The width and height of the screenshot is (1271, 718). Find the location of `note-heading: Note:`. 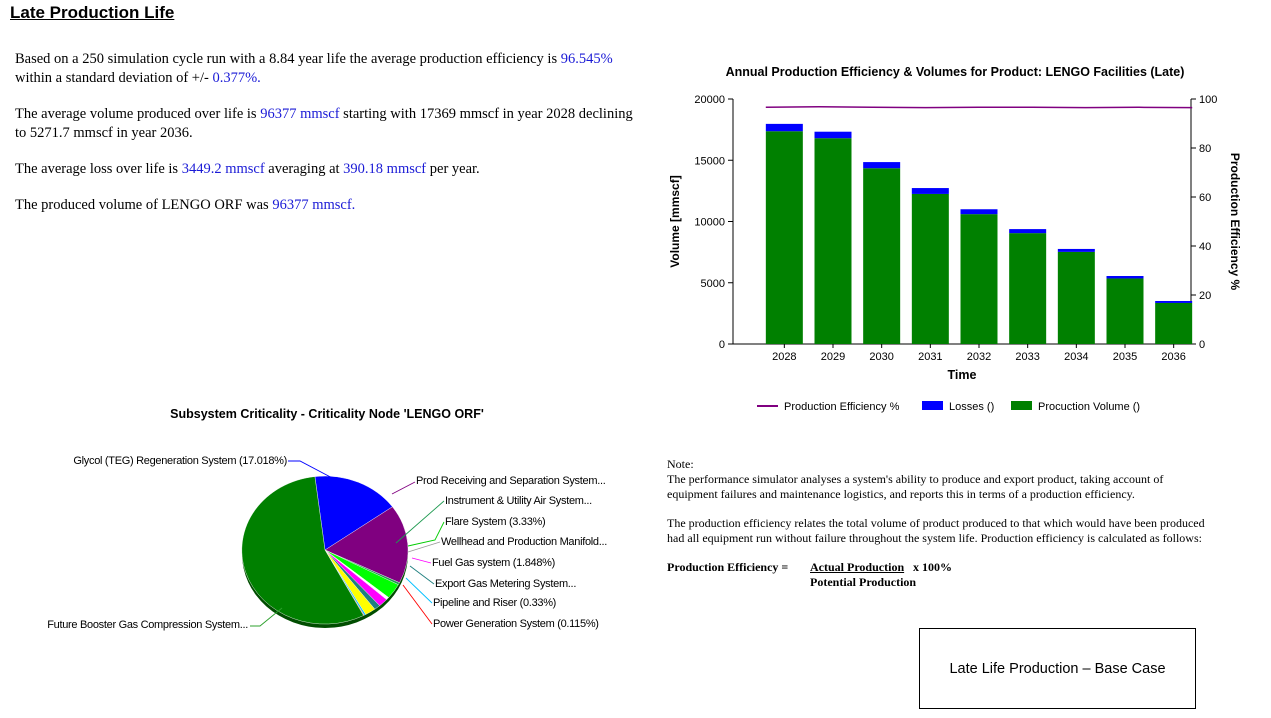

note-heading: Note: is located at coordinates (680, 464).